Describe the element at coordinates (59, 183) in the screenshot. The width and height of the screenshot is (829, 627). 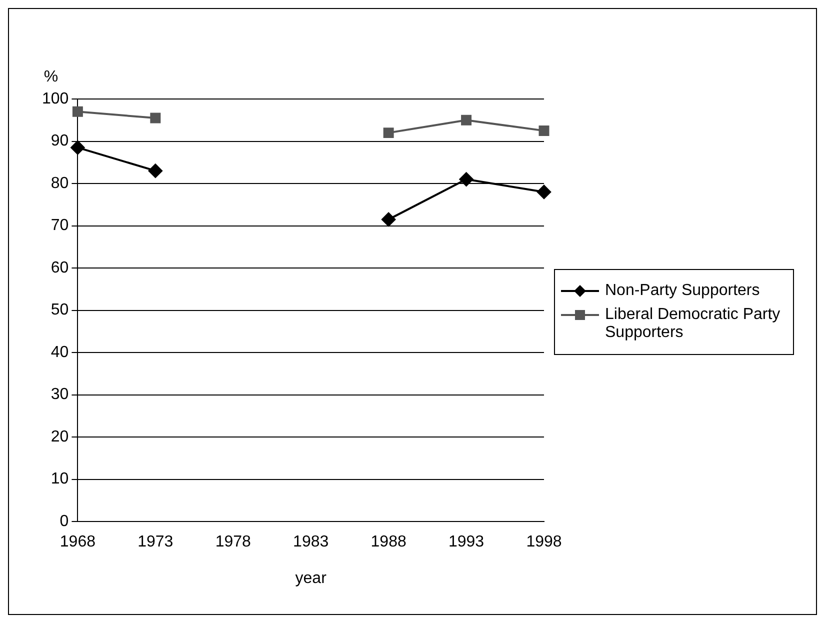
I see `y-tick-label: 80` at that location.